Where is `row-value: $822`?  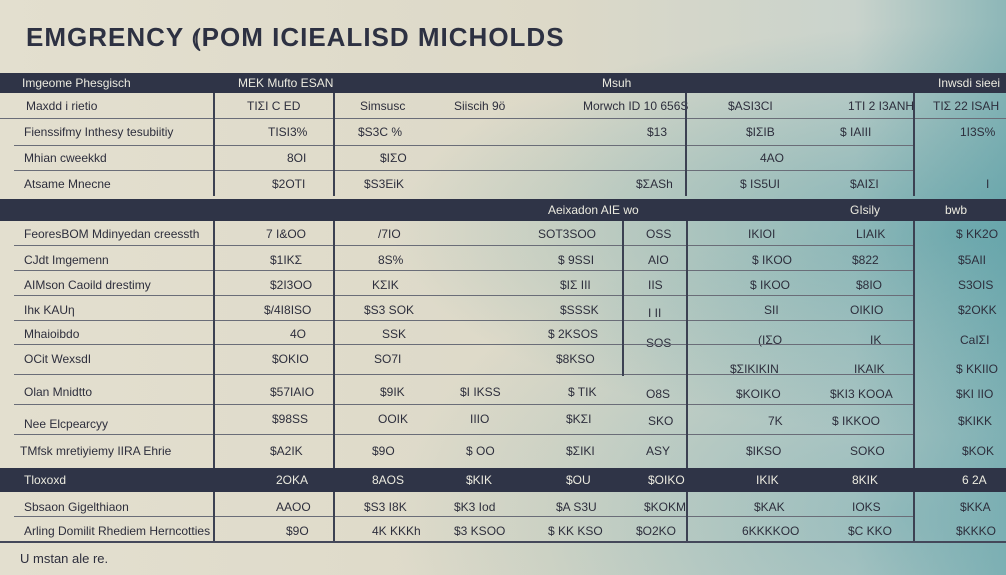 row-value: $822 is located at coordinates (865, 260).